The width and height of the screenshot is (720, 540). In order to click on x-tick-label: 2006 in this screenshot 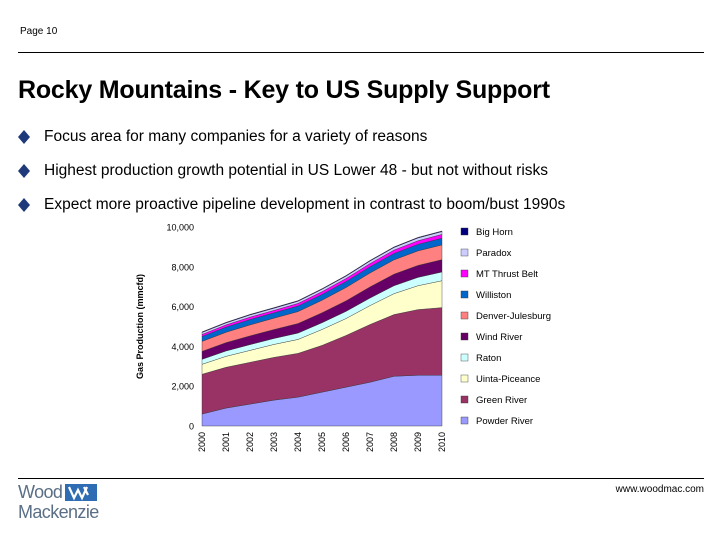, I will do `click(346, 442)`.